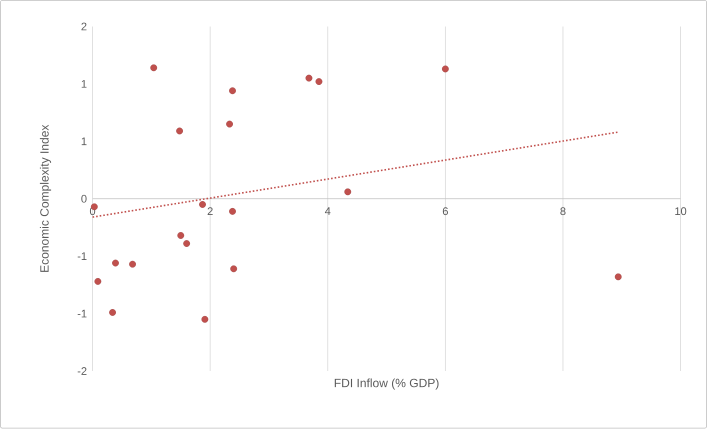 The height and width of the screenshot is (429, 707). I want to click on x-tick-label: 8, so click(563, 212).